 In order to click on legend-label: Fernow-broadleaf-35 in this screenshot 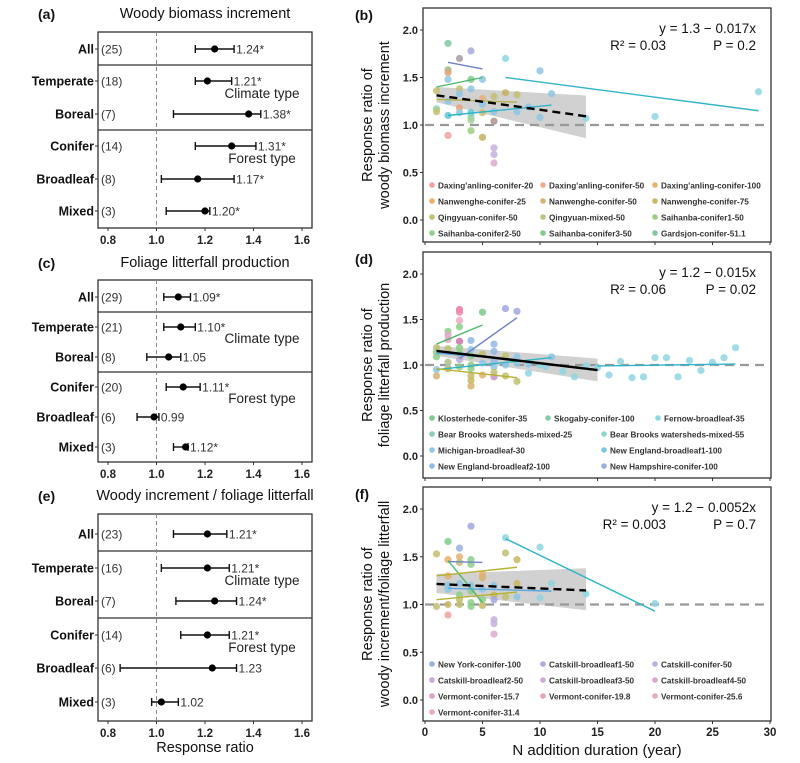, I will do `click(704, 419)`.